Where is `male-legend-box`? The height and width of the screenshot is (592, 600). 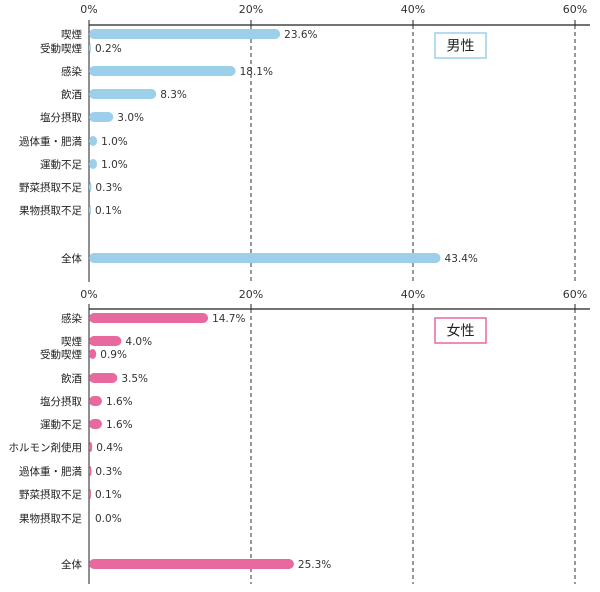
male-legend-box is located at coordinates (460, 45).